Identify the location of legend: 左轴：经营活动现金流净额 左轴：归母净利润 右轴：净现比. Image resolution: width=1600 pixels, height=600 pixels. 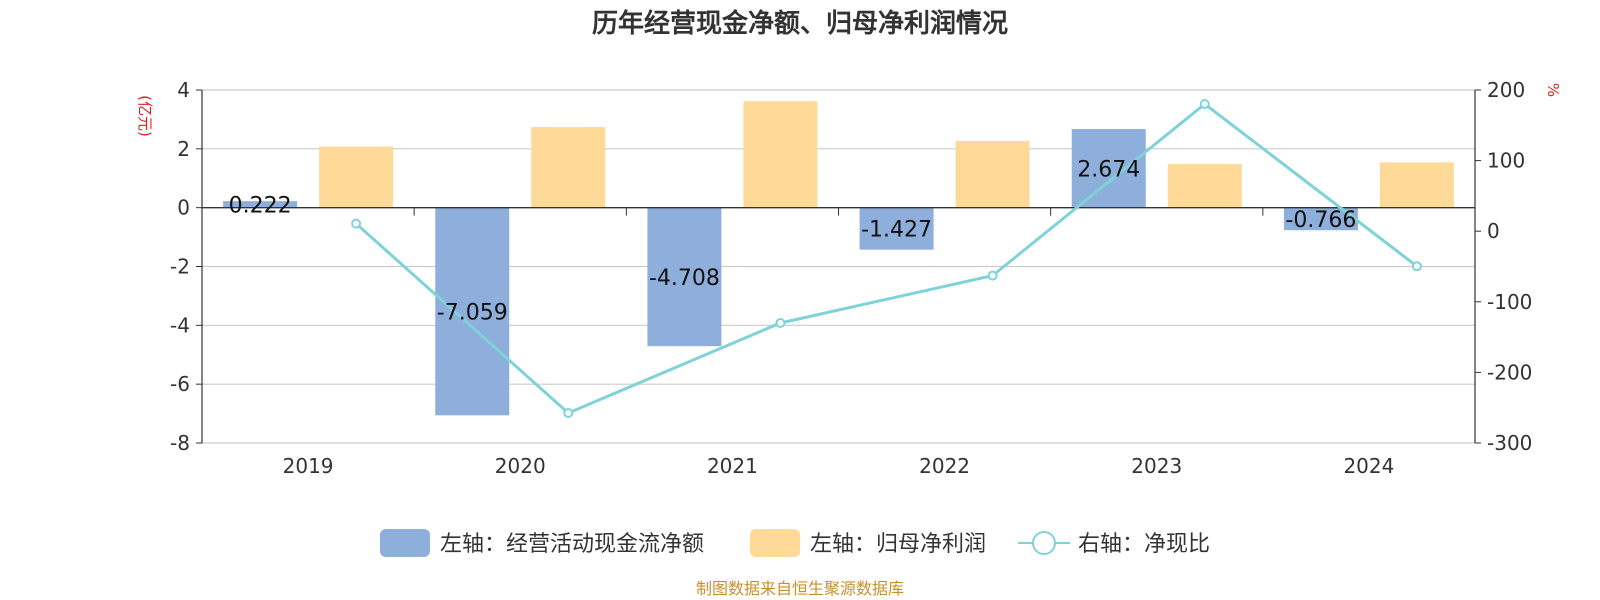
(795, 543).